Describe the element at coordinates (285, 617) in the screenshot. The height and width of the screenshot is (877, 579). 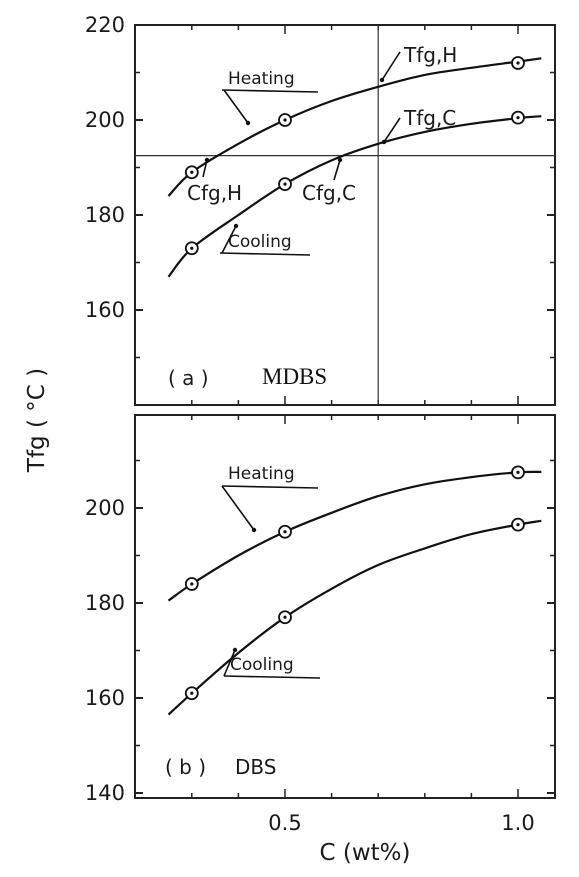
I see `panel-b-cooling-point-dot-0.5` at that location.